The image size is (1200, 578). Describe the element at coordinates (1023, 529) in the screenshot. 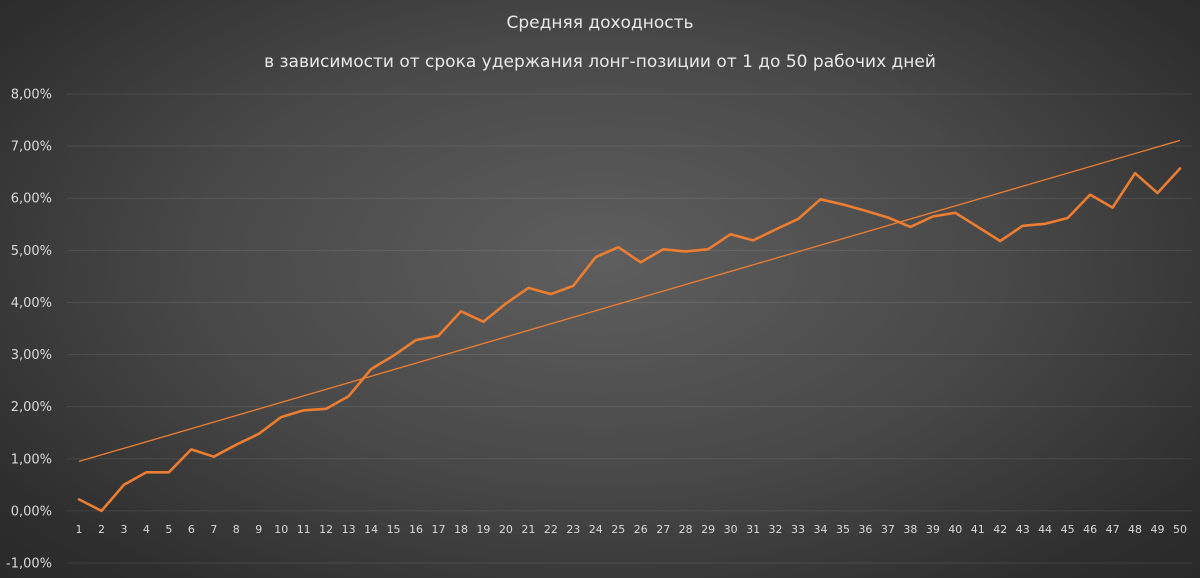

I see `x-tick-label: 43` at that location.